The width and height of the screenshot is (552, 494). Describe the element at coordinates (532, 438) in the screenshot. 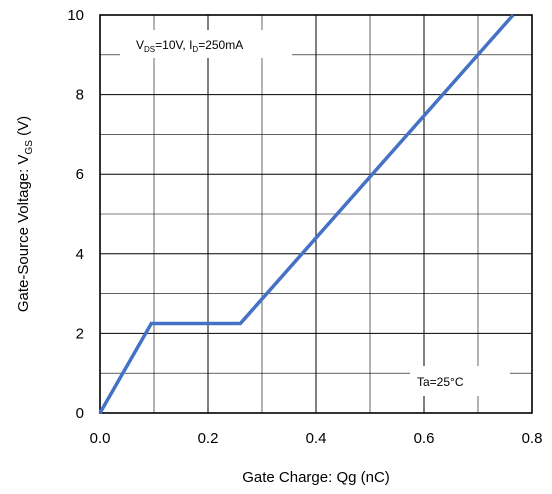

I see `x-tick-label: 0.8` at that location.